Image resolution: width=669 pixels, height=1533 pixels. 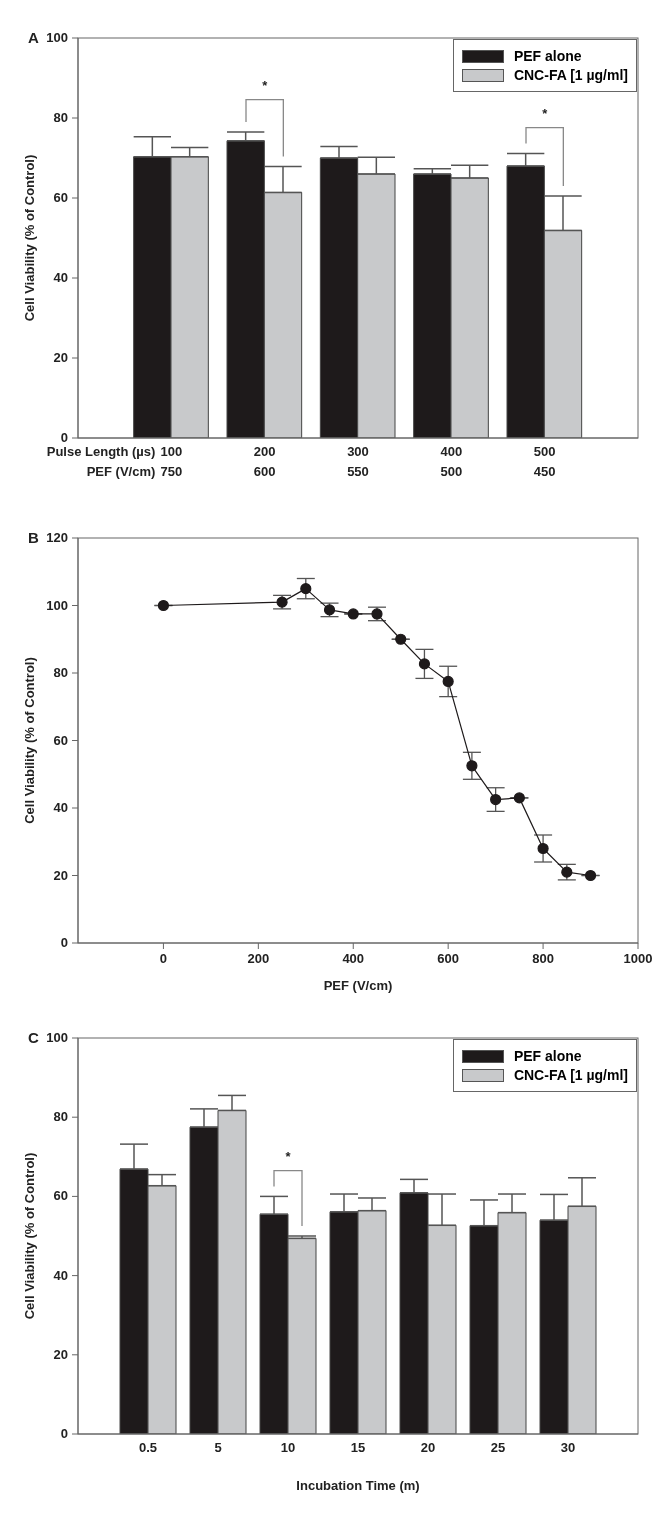 What do you see at coordinates (258, 958) in the screenshot?
I see `x-tick-label: 200` at bounding box center [258, 958].